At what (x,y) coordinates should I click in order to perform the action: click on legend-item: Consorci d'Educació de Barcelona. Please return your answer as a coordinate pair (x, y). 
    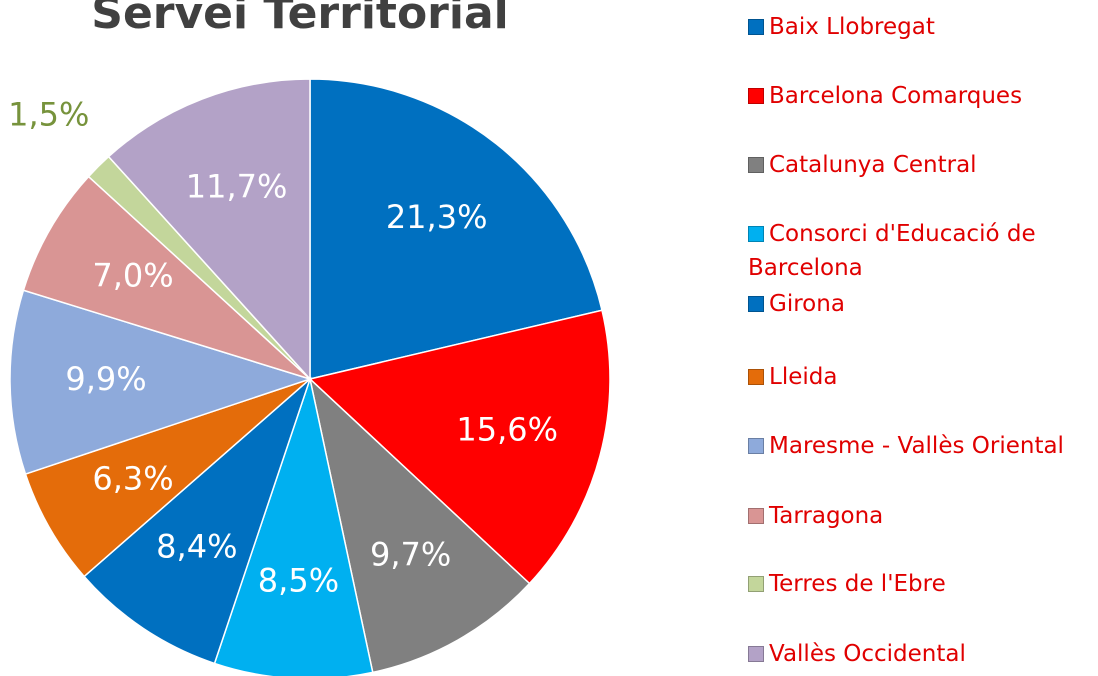
    Looking at the image, I should click on (898, 251).